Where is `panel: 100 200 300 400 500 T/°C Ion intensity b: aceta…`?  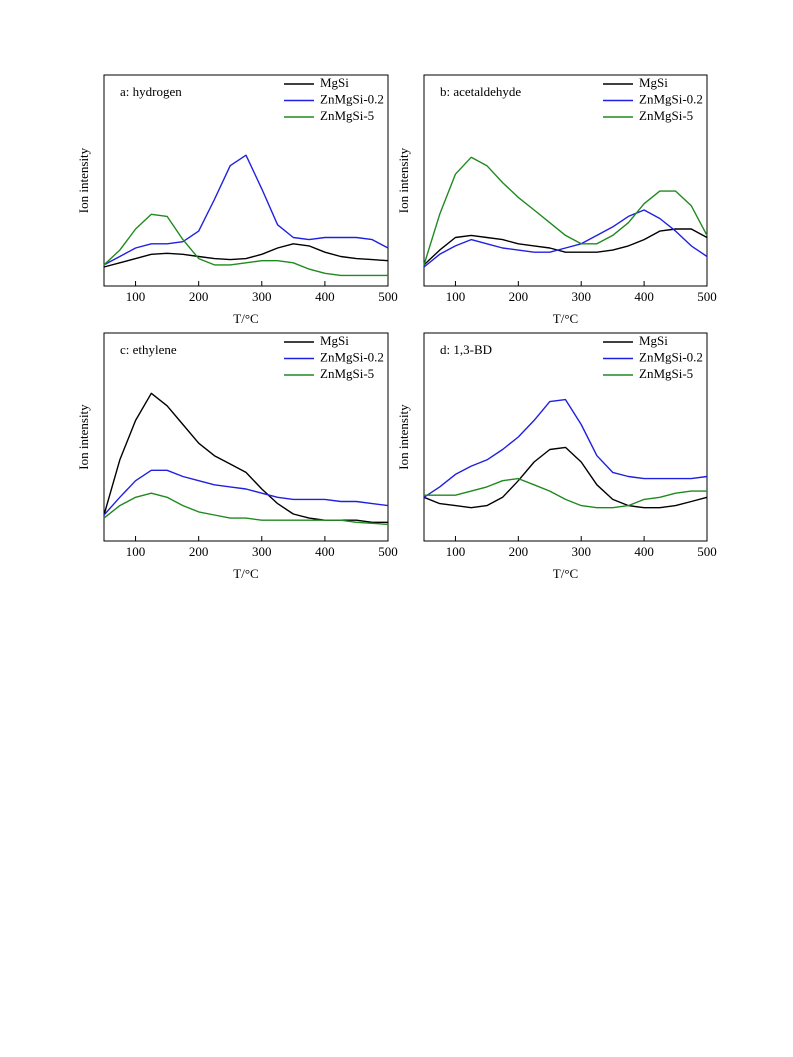 panel: 100 200 300 400 500 T/°C Ion intensity b: aceta… is located at coordinates (556, 200).